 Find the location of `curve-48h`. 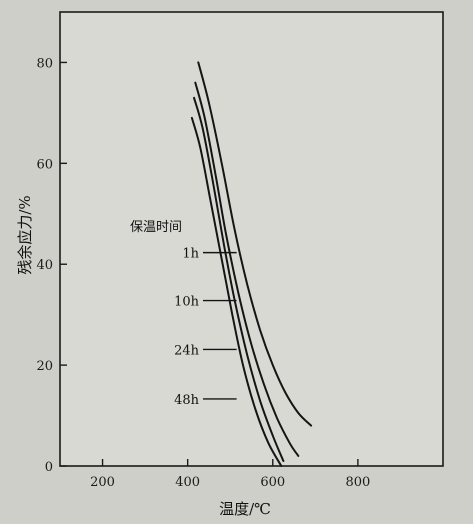

curve-48h is located at coordinates (236, 291).